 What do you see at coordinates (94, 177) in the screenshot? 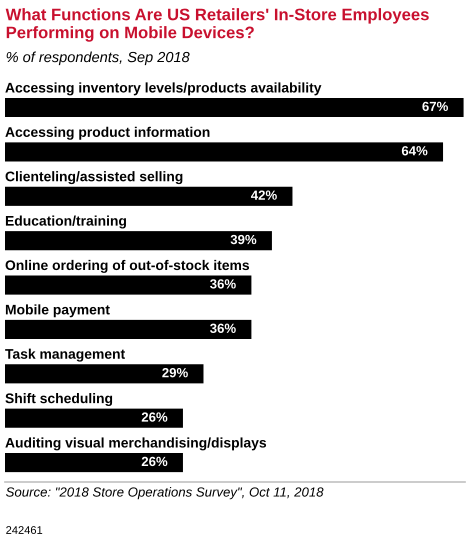
I see `y-tick-label: Clienteling/assisted selling` at bounding box center [94, 177].